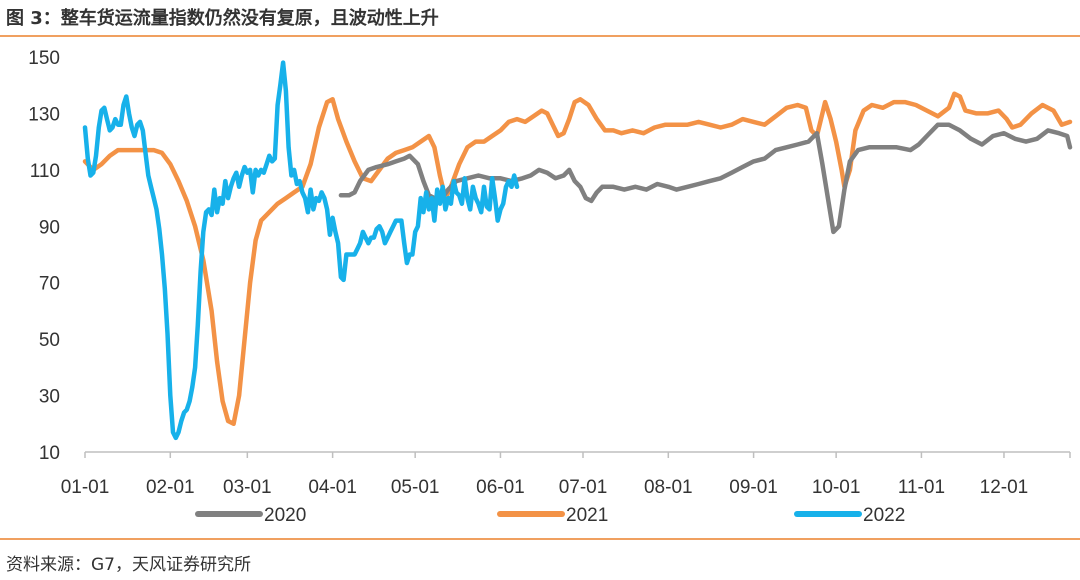  Describe the element at coordinates (921, 487) in the screenshot. I see `x-tick-label: 11-01` at that location.